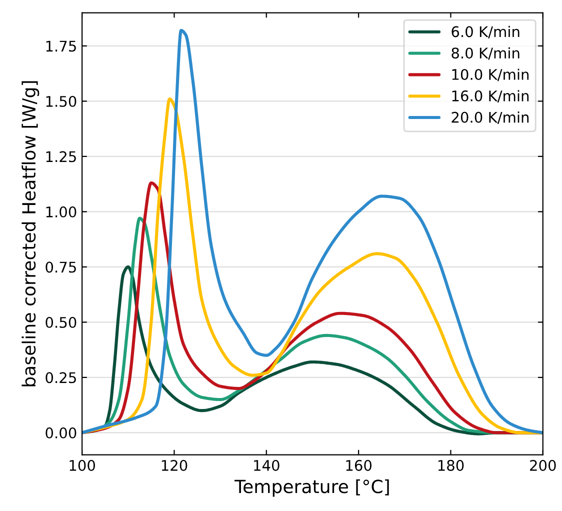 The width and height of the screenshot is (562, 511). What do you see at coordinates (451, 465) in the screenshot?
I see `x-tick-label: 180` at bounding box center [451, 465].